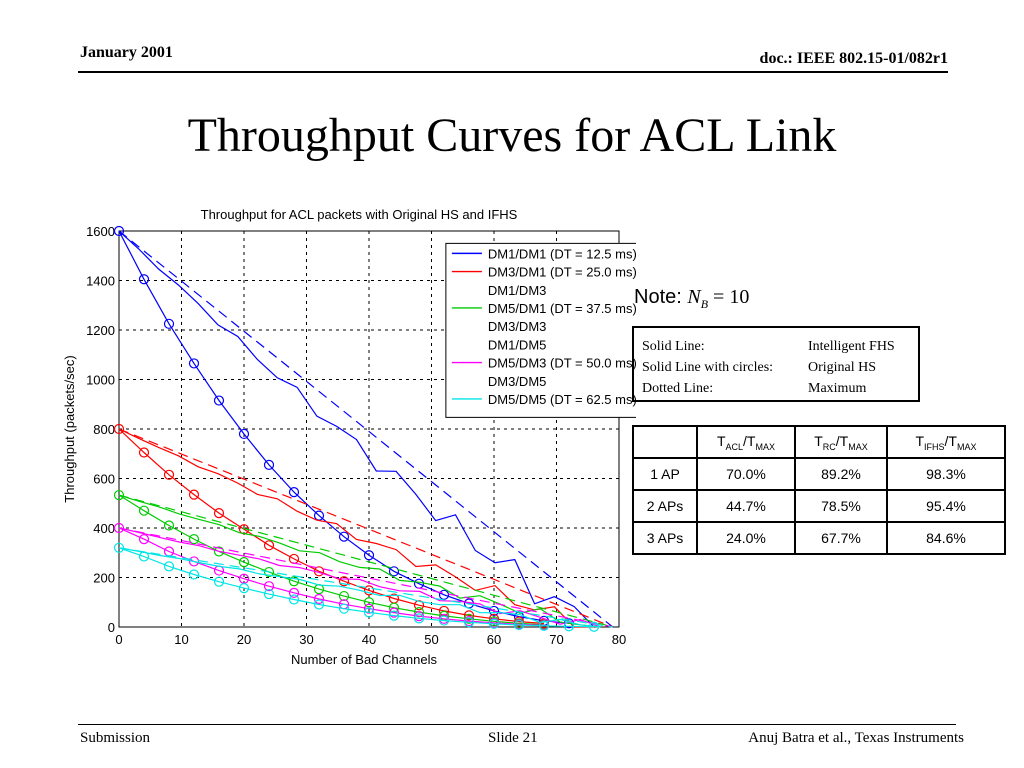 This screenshot has height=768, width=1024. I want to click on footer-rule, so click(517, 724).